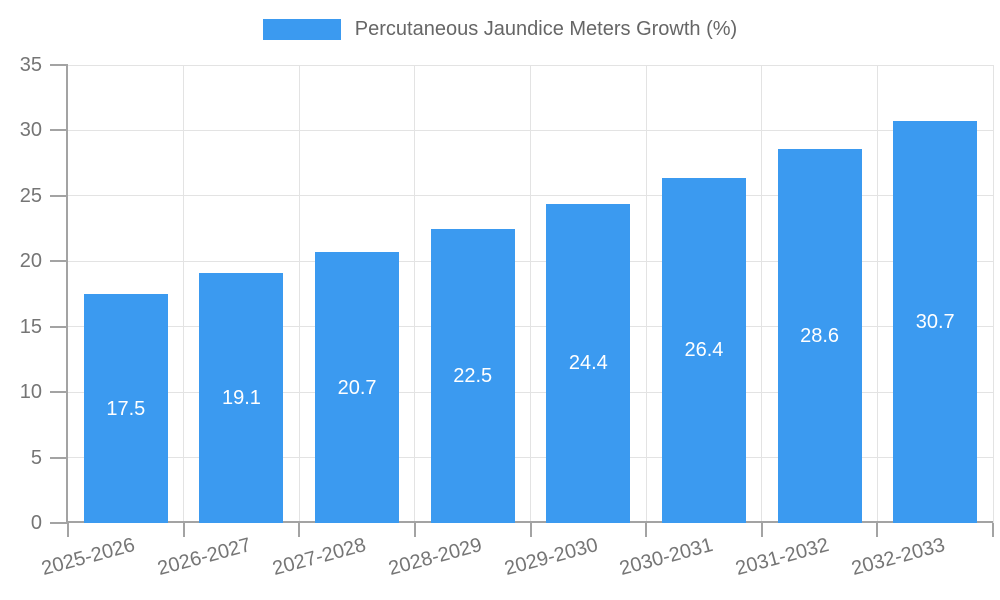  Describe the element at coordinates (301, 29) in the screenshot. I see `legend-swatch-icon` at that location.